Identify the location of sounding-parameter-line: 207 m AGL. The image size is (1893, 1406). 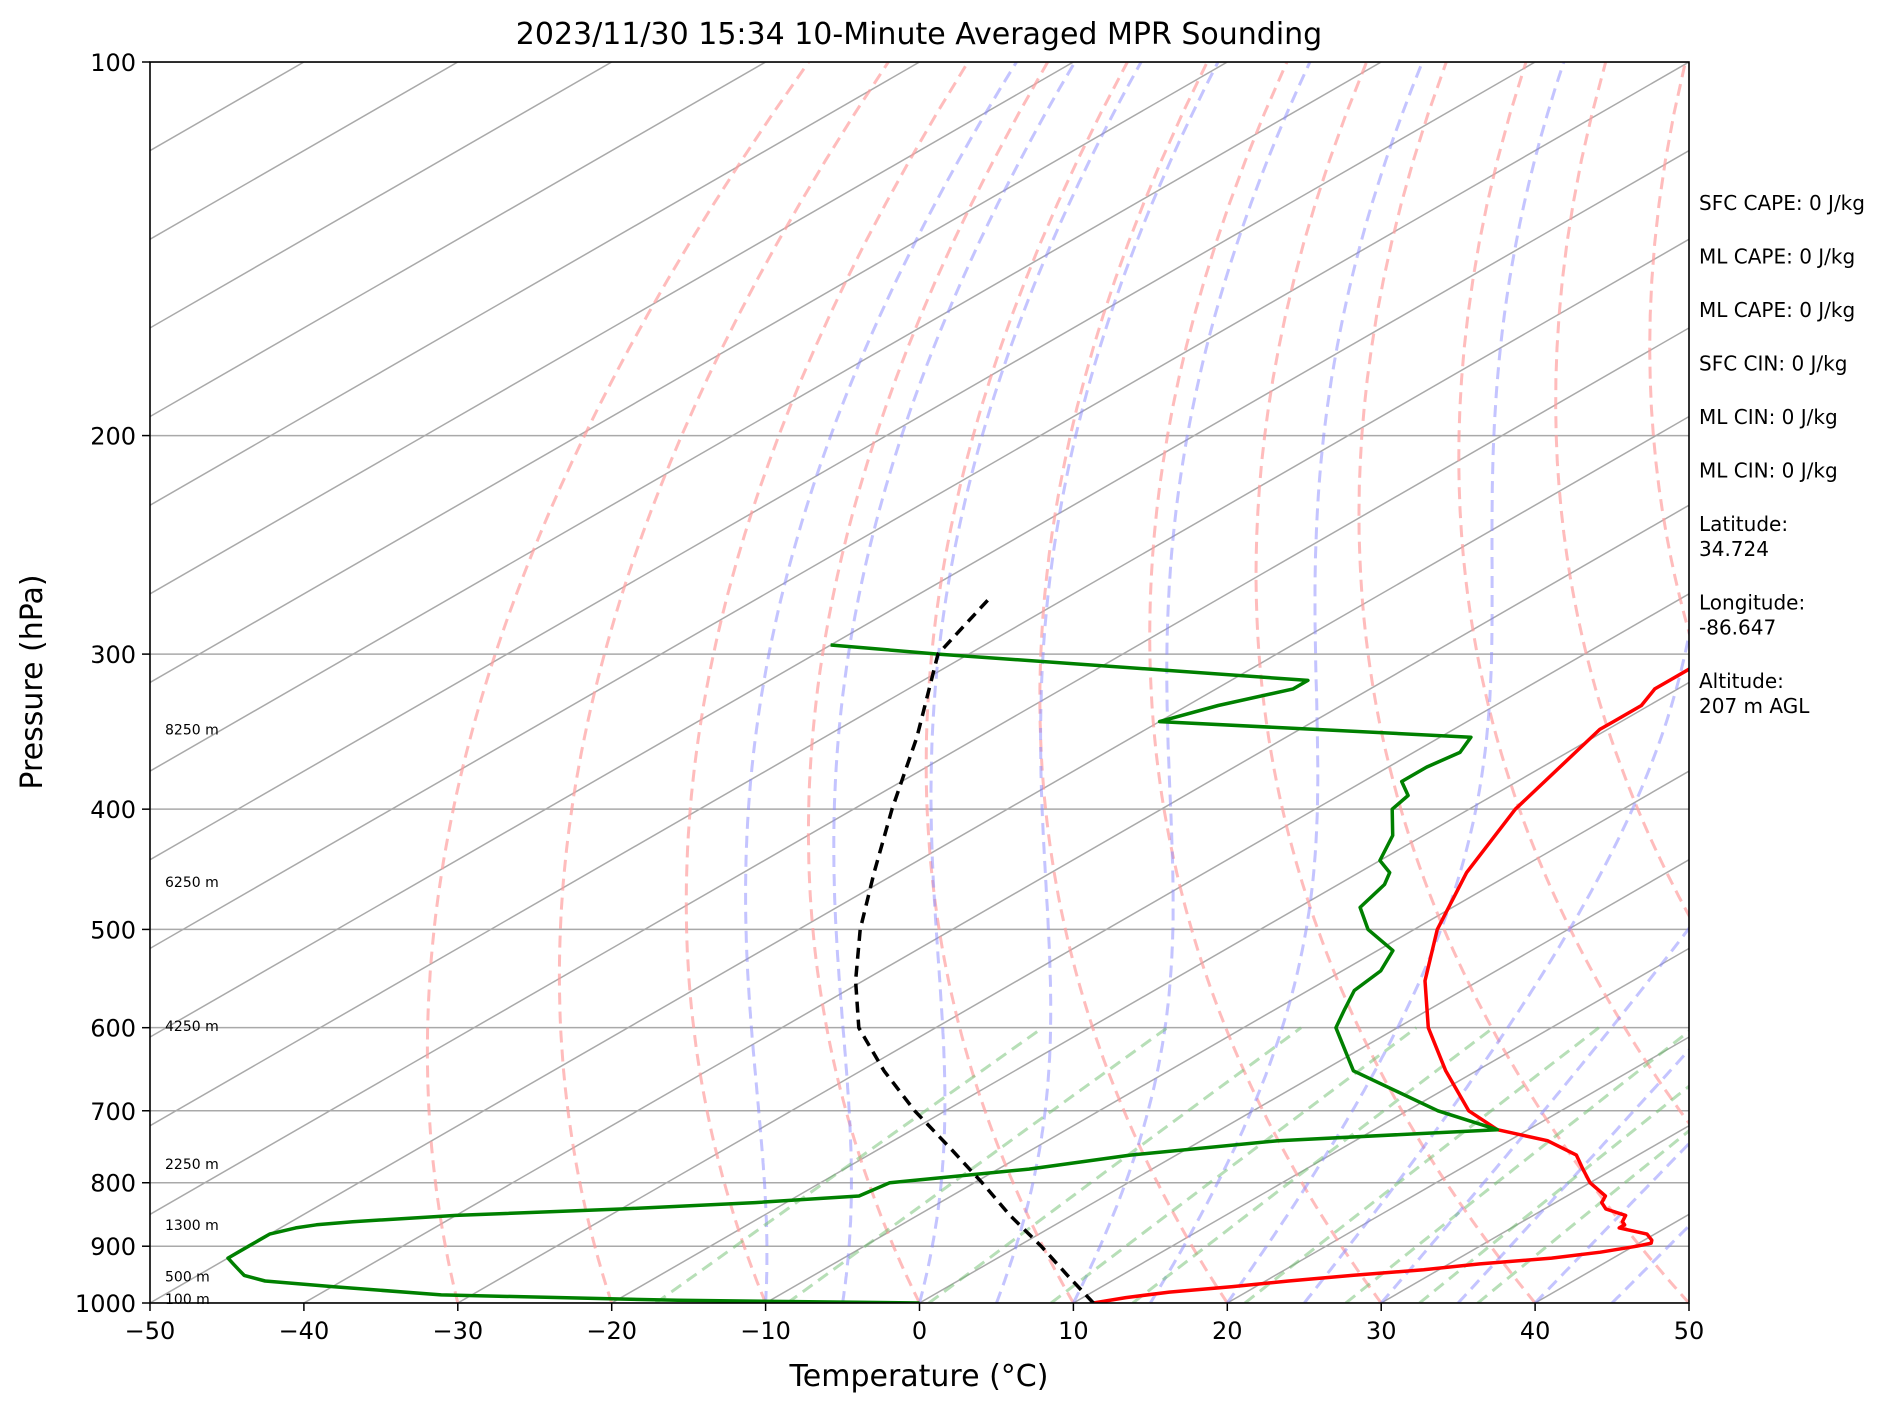
(1754, 706).